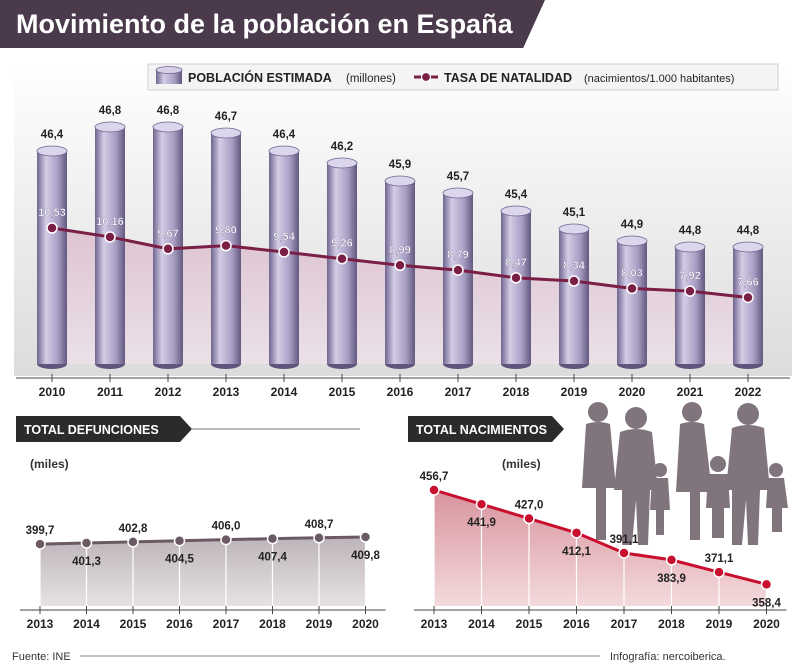 The height and width of the screenshot is (667, 800). Describe the element at coordinates (508, 78) in the screenshot. I see `legend-birthrate-label: TASA DE NATALIDAD` at that location.